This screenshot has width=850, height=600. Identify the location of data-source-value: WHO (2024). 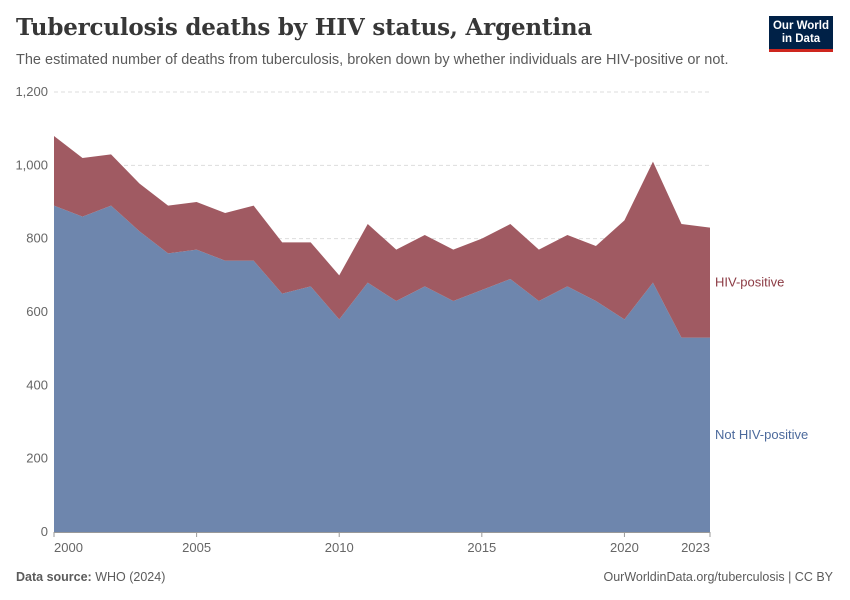
(130, 577).